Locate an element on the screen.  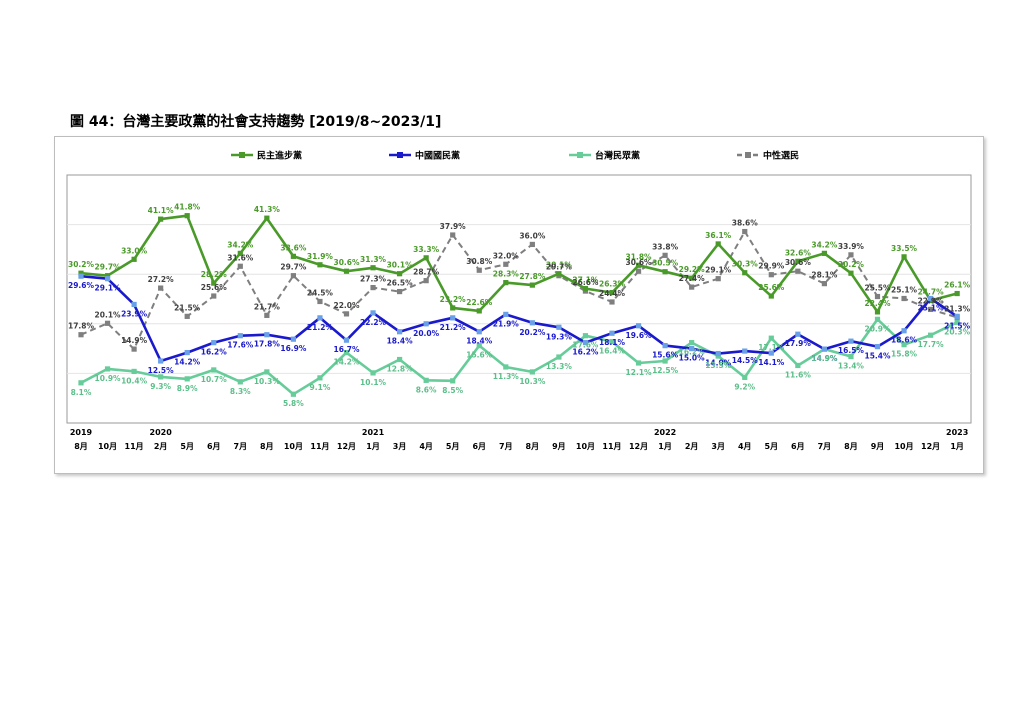
x-tick-month: 7月 is located at coordinates (241, 446).